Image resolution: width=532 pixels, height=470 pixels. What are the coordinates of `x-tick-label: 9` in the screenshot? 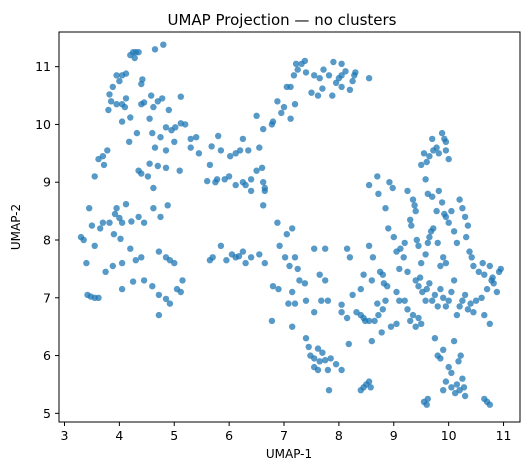 It's located at (394, 435).